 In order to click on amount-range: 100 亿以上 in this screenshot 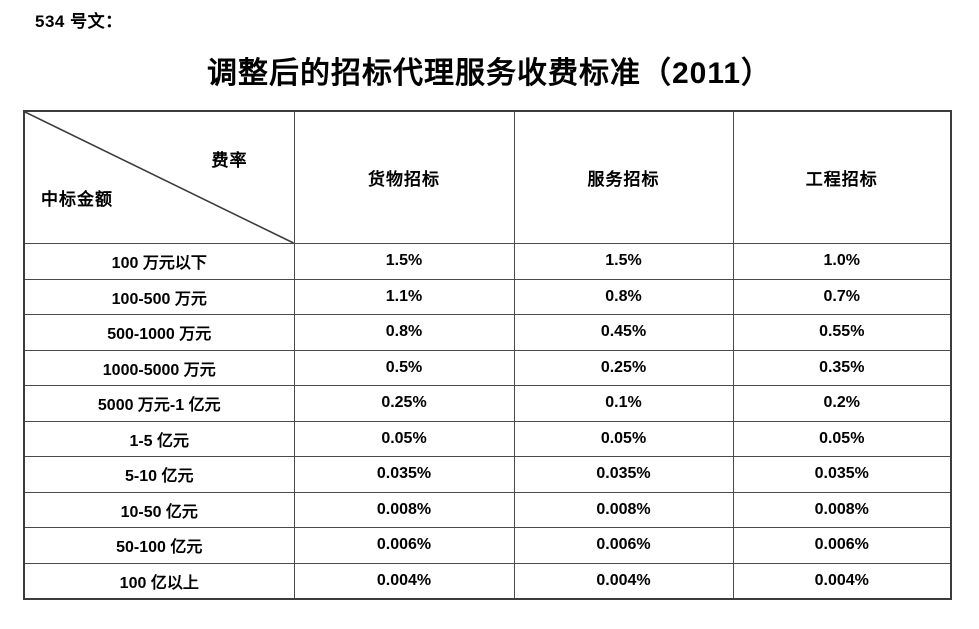, I will do `click(159, 580)`.